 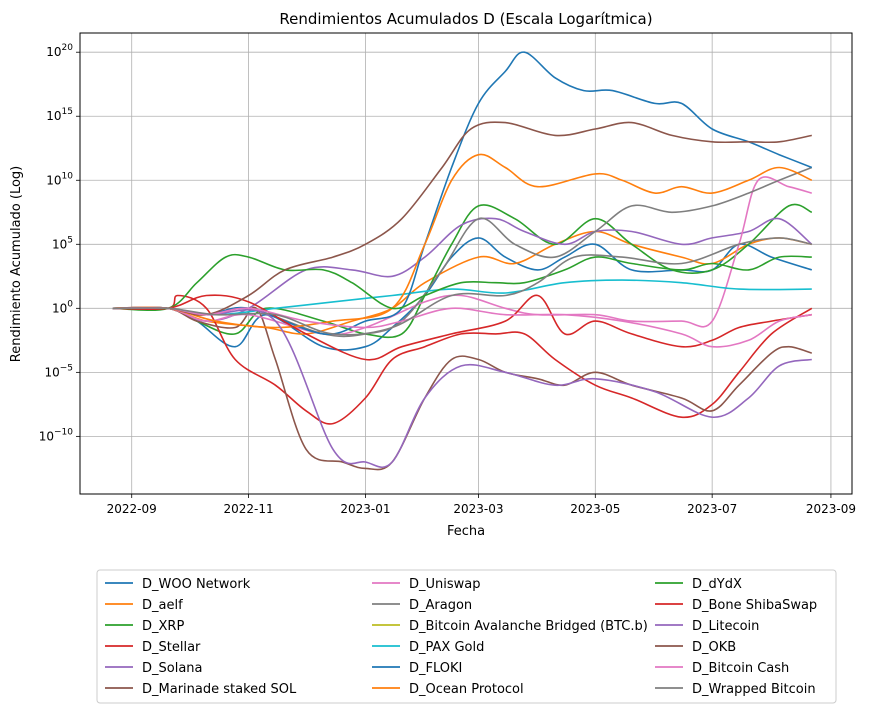 What do you see at coordinates (754, 689) in the screenshot?
I see `legend-label: D_Wrapped Bitcoin` at bounding box center [754, 689].